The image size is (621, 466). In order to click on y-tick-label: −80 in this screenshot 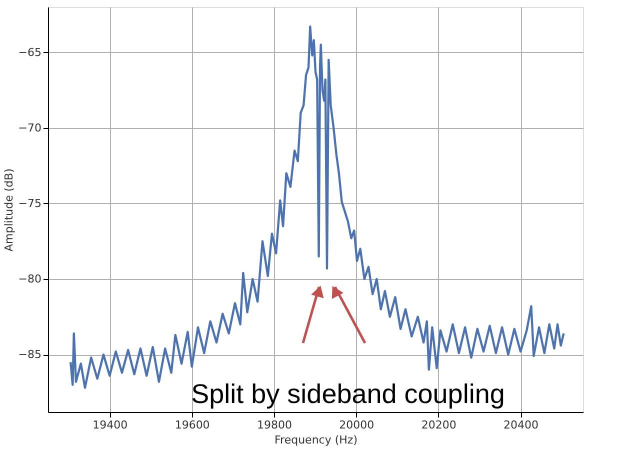, I will do `click(30, 279)`.